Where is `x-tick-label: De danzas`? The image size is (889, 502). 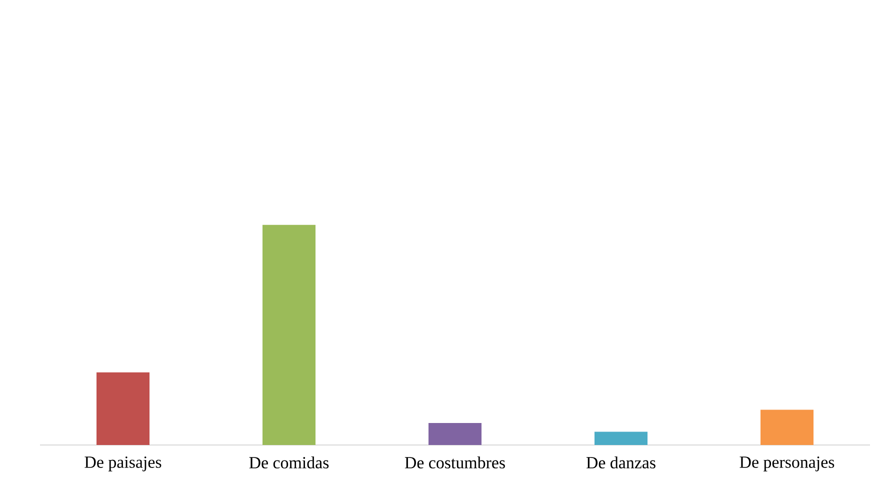 x-tick-label: De danzas is located at coordinates (621, 462).